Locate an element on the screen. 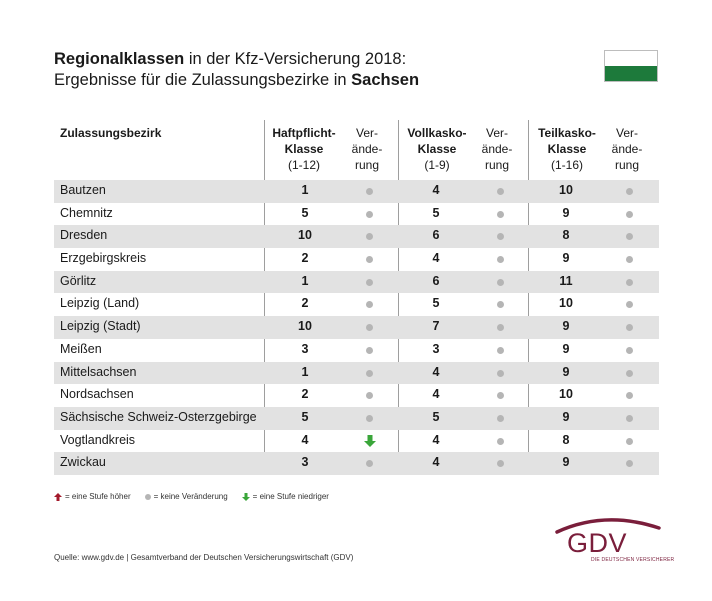 The image size is (712, 601). subtitle-part: Ergebnisse für die Zulassungsbezirke in is located at coordinates (203, 80).